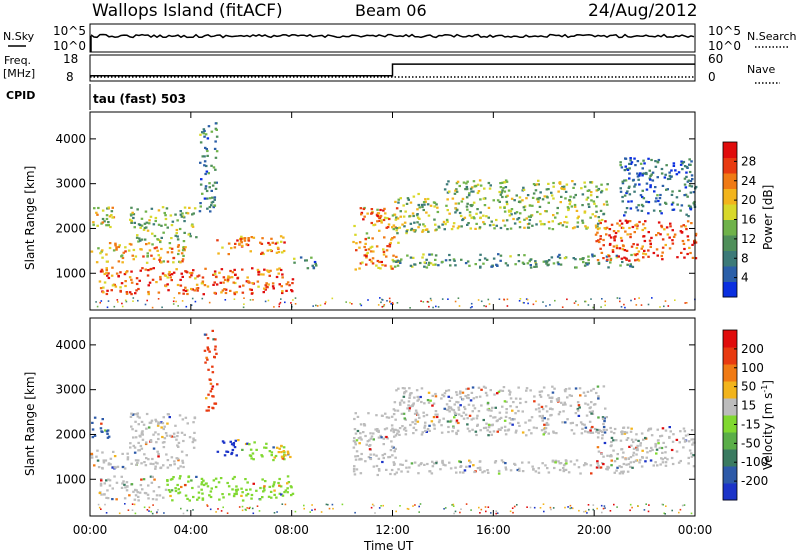  I want to click on xtick-label: 04:00, so click(191, 530).